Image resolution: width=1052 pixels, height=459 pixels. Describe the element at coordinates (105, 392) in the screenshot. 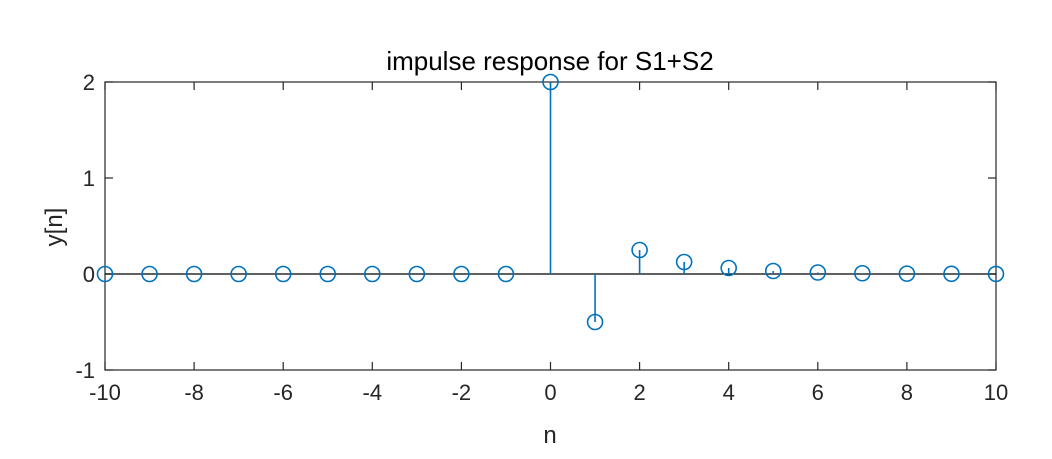

I see `x-tick-label: -10` at that location.